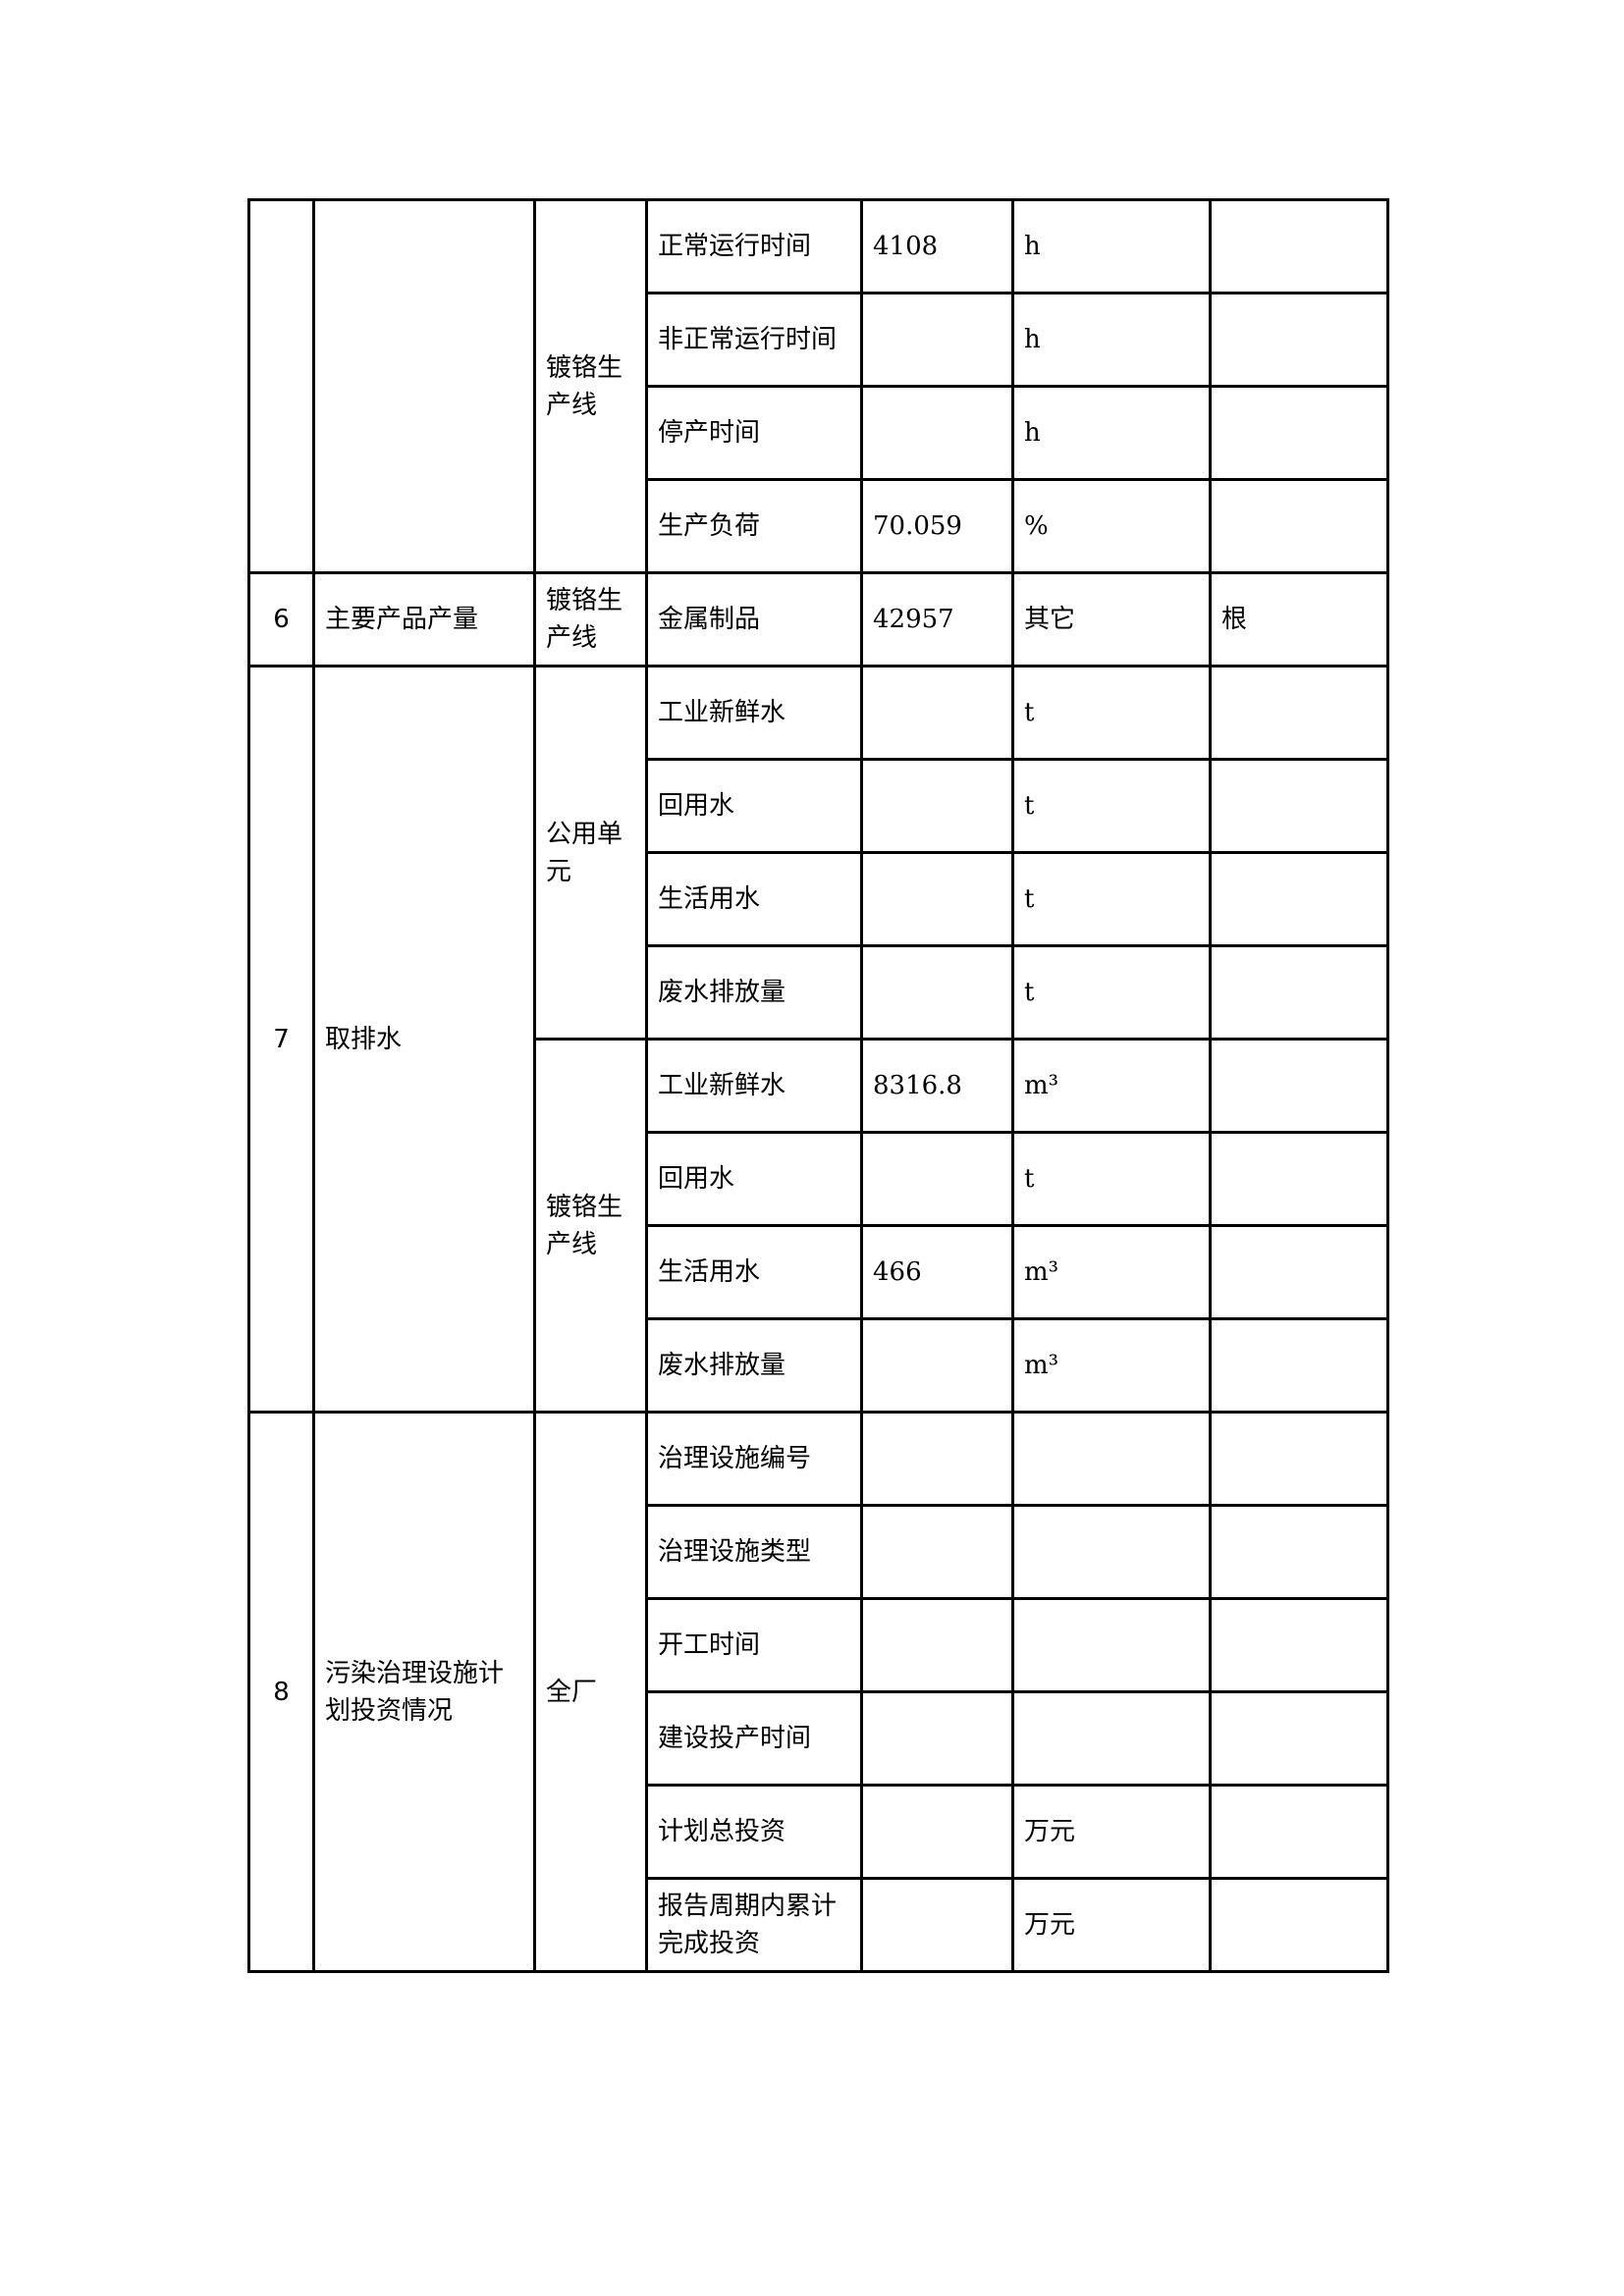 Image resolution: width=1624 pixels, height=2296 pixels. What do you see at coordinates (754, 899) in the screenshot?
I see `indicator-name: 生活用水` at bounding box center [754, 899].